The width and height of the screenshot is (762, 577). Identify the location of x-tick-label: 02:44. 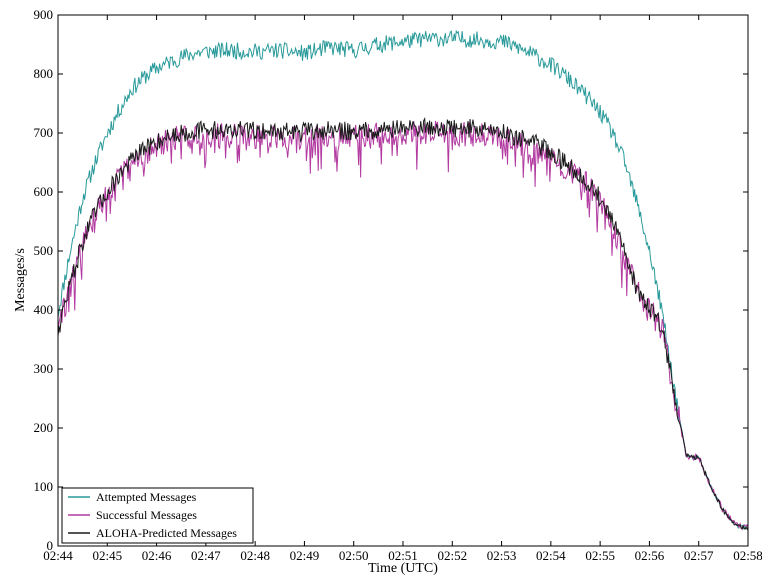
(58, 555).